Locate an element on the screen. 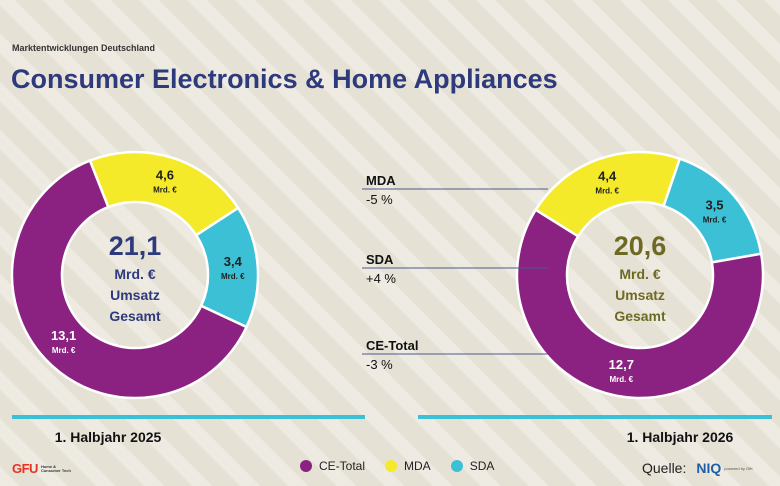 This screenshot has width=780, height=486. niq-subtext: powered by GfK is located at coordinates (738, 468).